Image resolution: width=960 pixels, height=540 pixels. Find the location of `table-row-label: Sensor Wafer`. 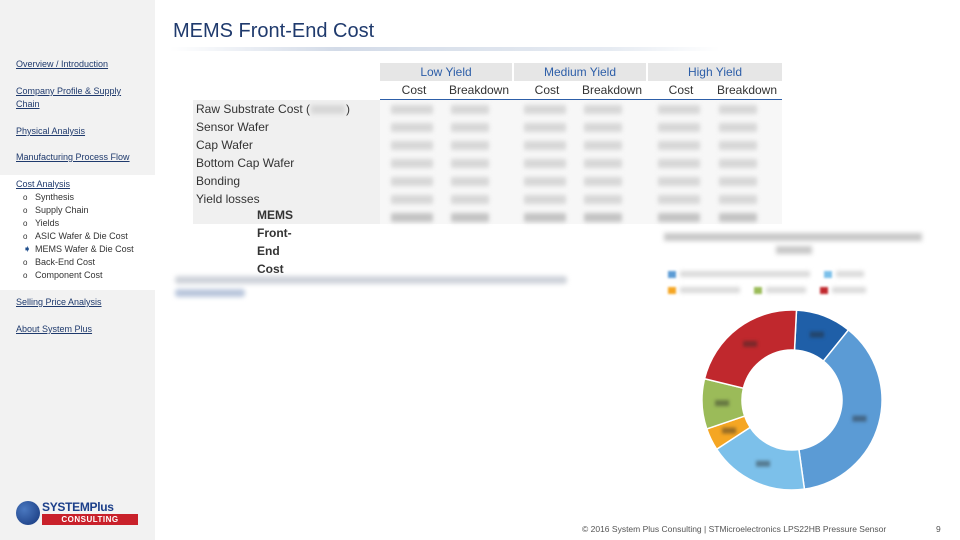

table-row-label: Sensor Wafer is located at coordinates (232, 127).